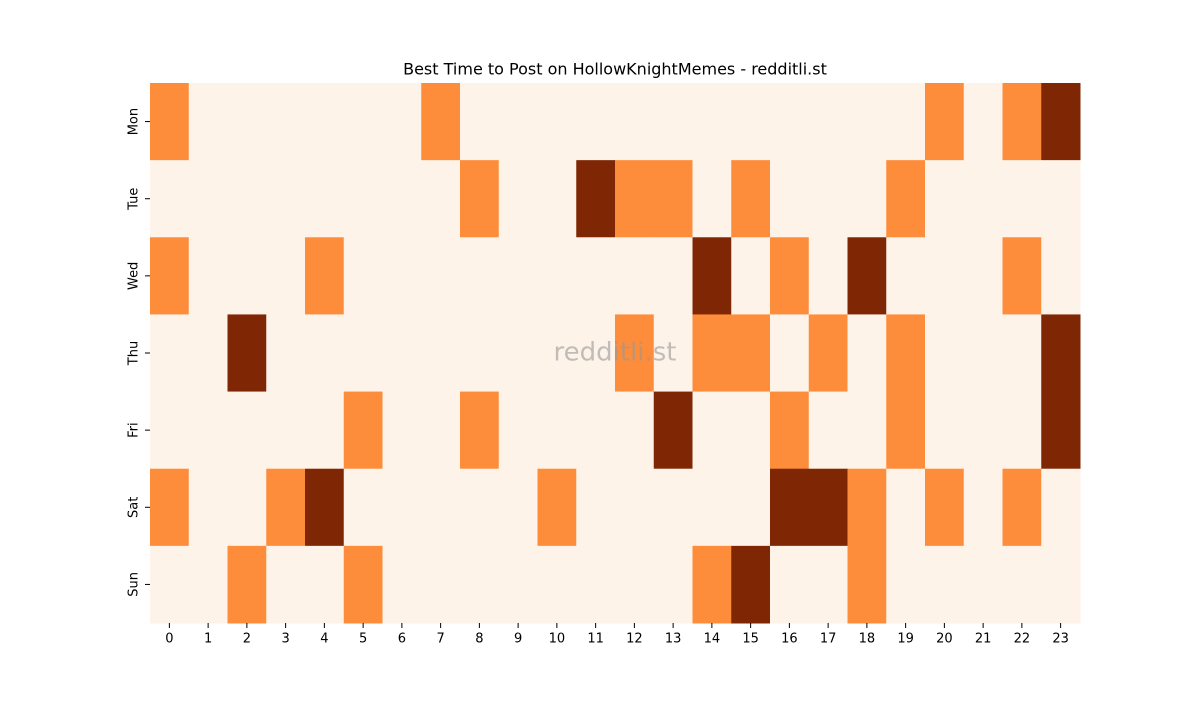 The image size is (1200, 704). What do you see at coordinates (983, 639) in the screenshot?
I see `x-tick-label: 21` at bounding box center [983, 639].